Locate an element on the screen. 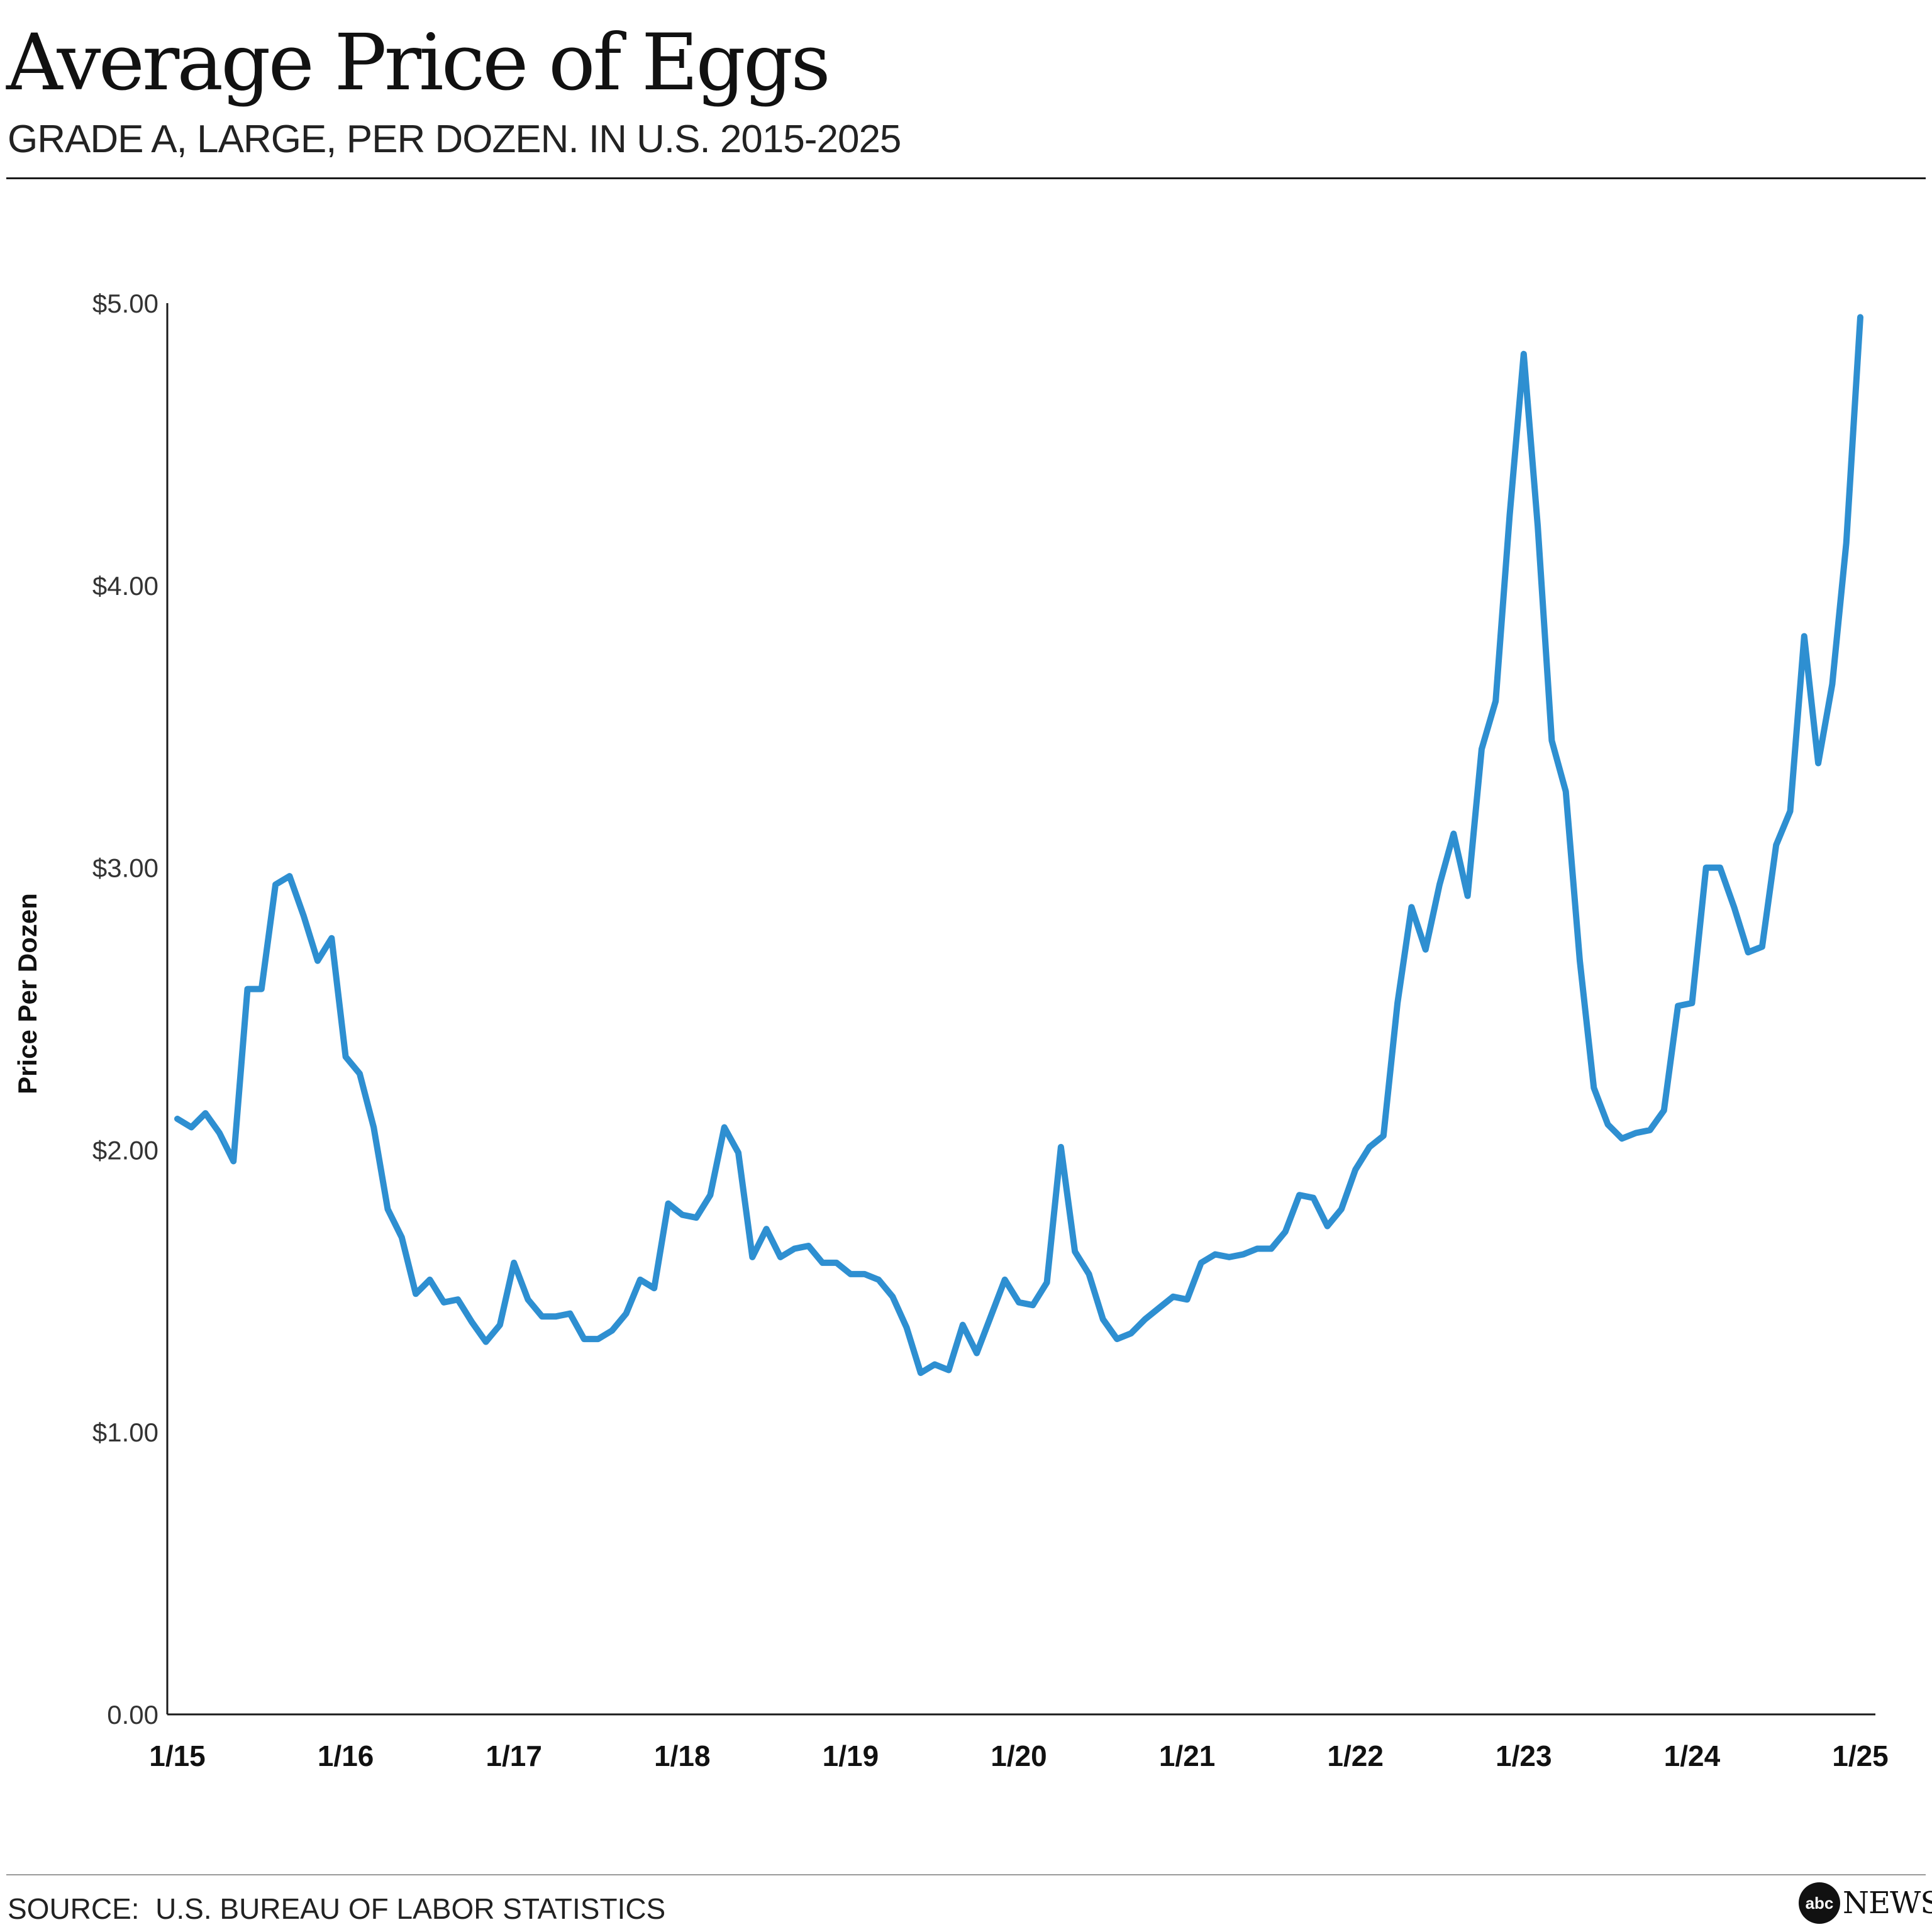 Image resolution: width=1932 pixels, height=1932 pixels. y-tick-label: $3.00 is located at coordinates (125, 868).